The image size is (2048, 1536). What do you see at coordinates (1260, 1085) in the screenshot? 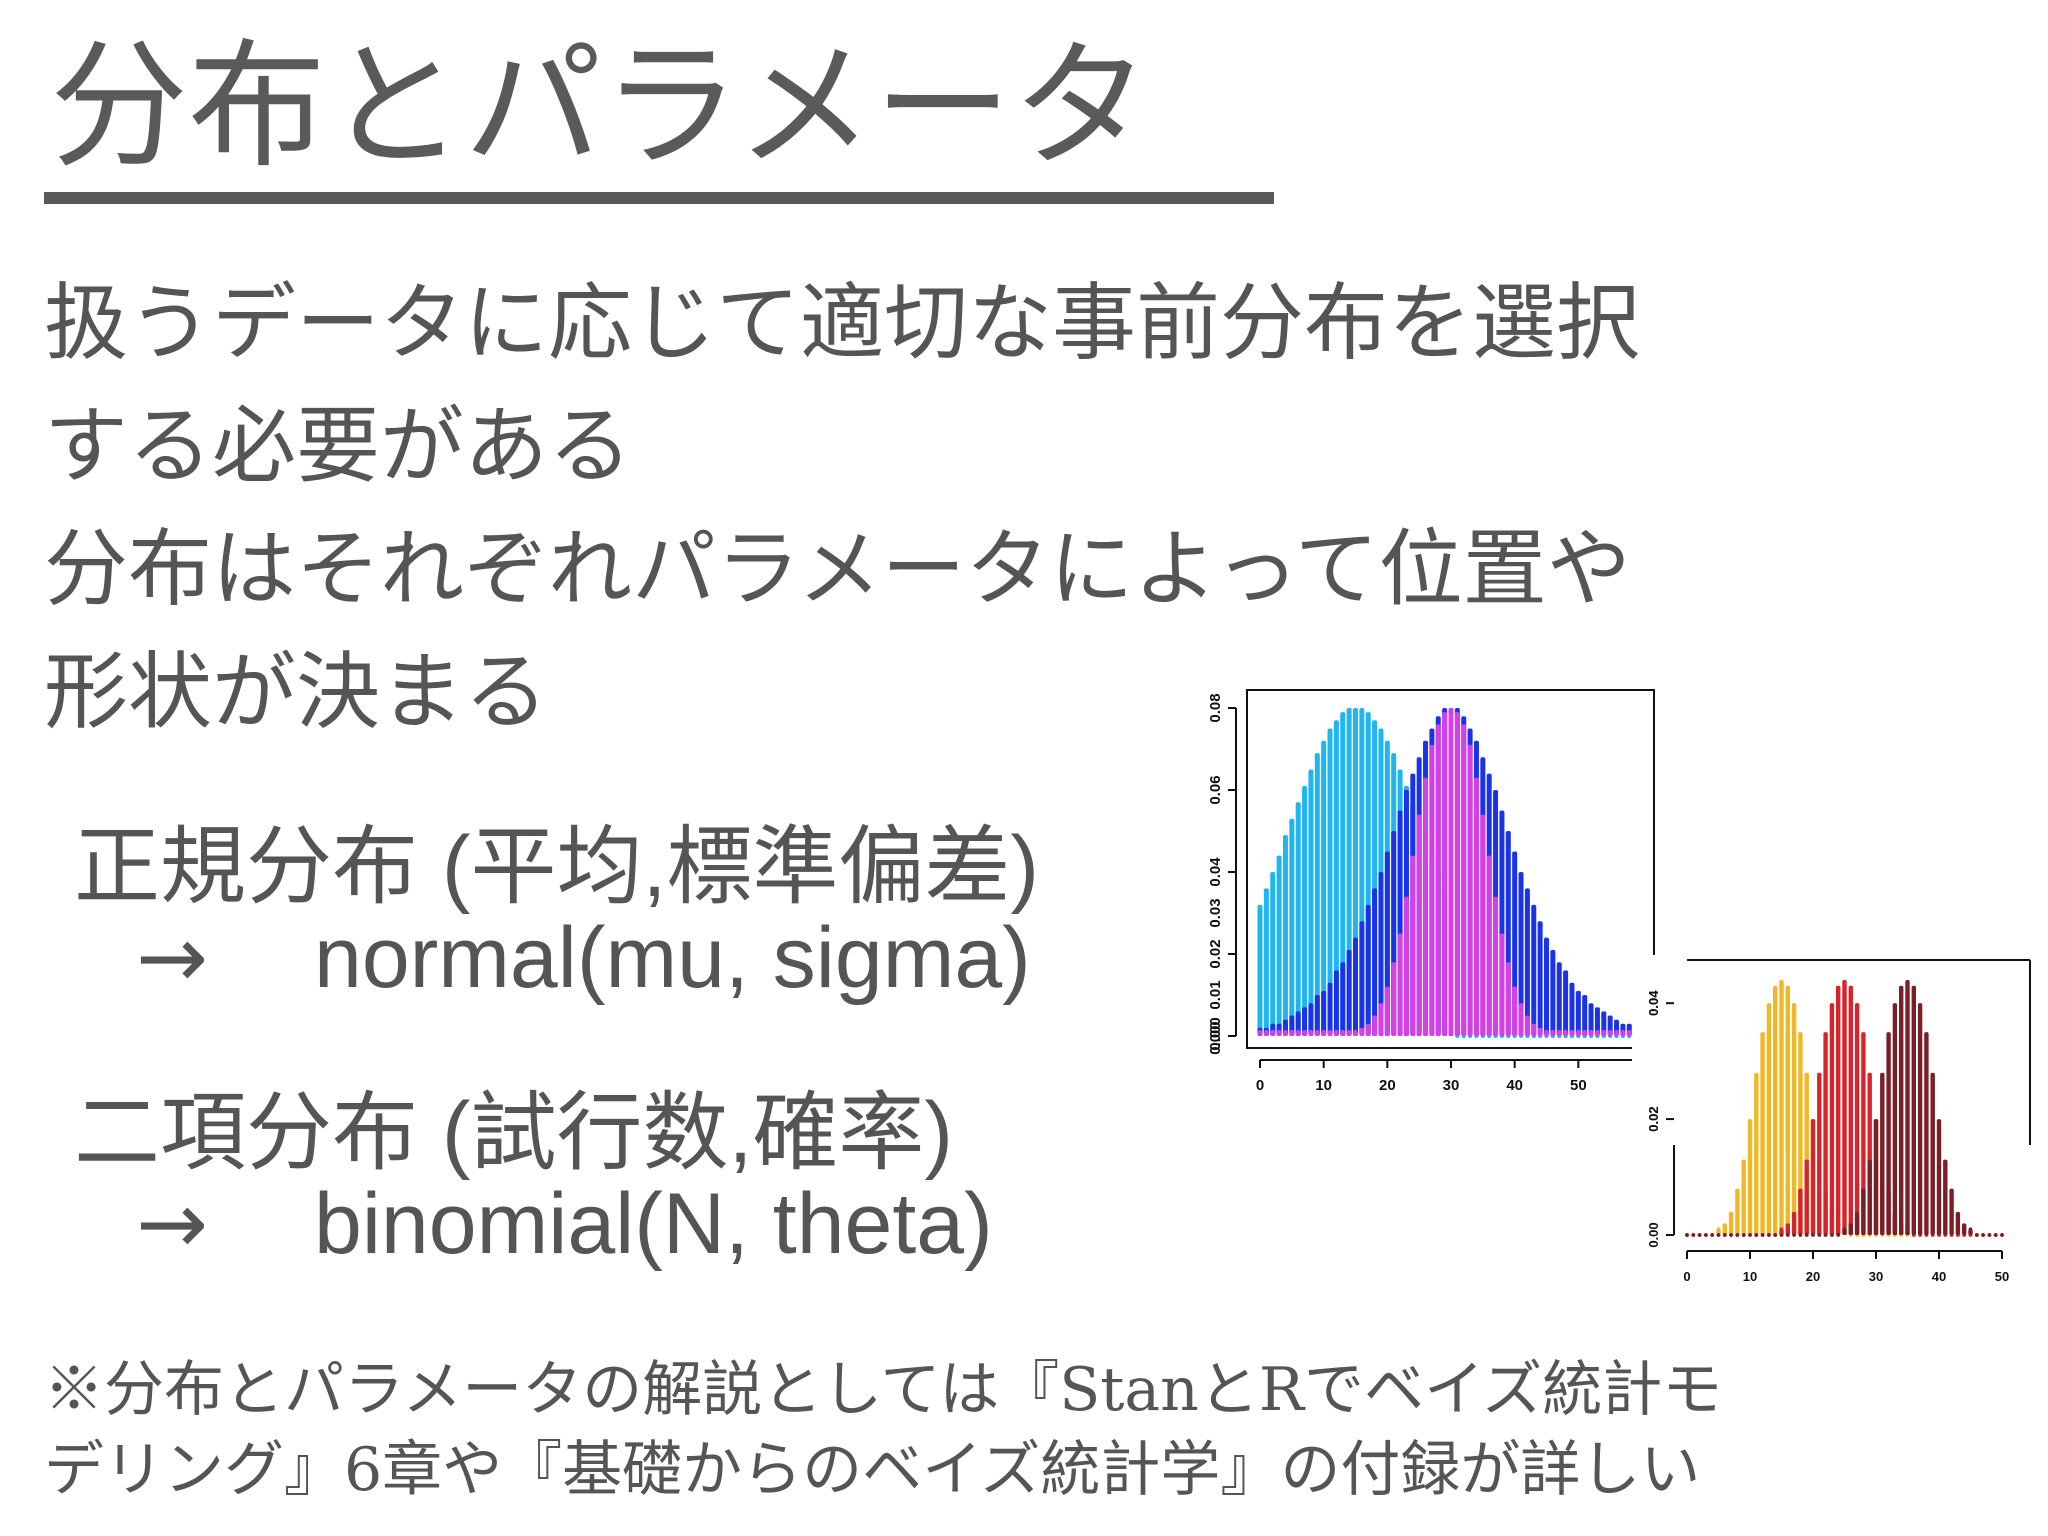
I see `x-tick-label: 0` at bounding box center [1260, 1085].